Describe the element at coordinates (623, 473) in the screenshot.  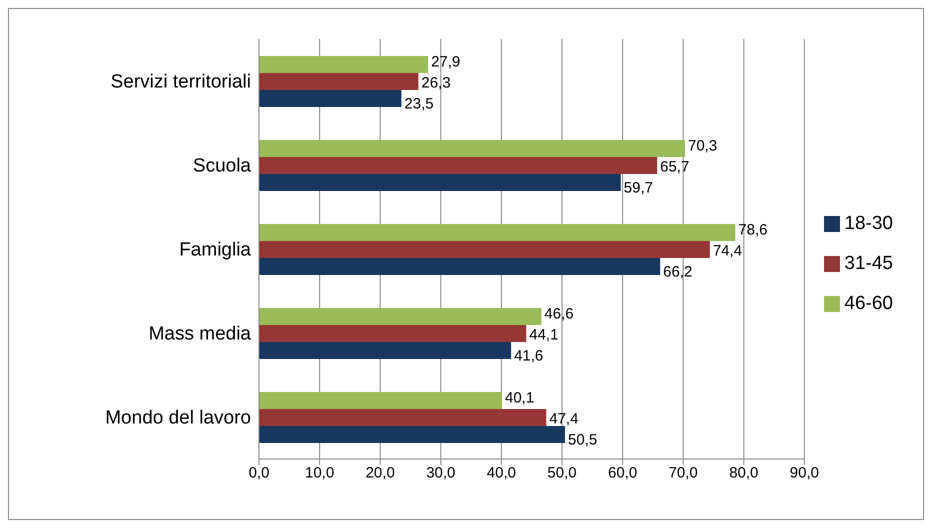
I see `x-tick-label: 60,0` at that location.